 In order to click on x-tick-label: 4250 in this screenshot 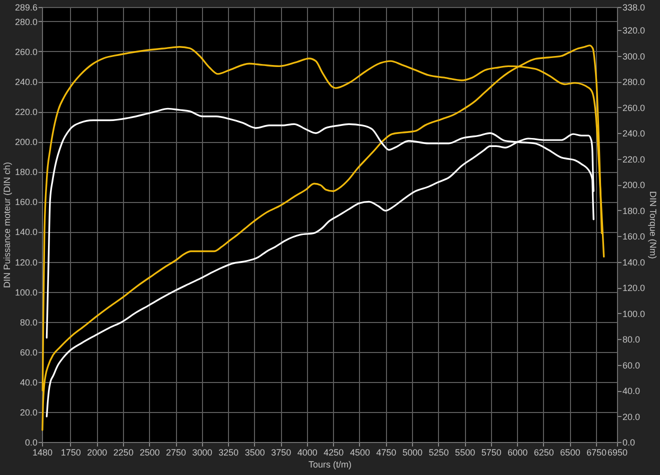, I will do `click(334, 453)`.